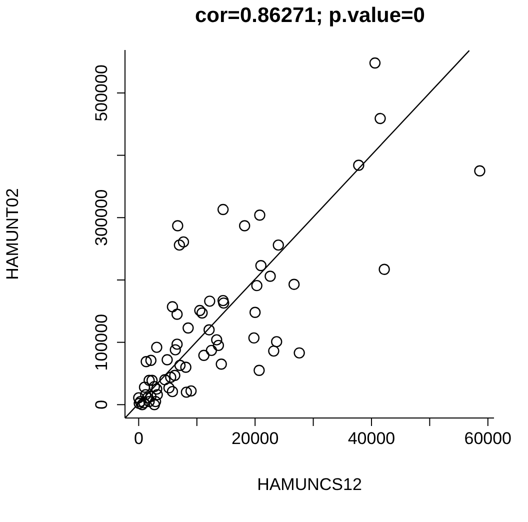 The width and height of the screenshot is (528, 522). What do you see at coordinates (101, 93) in the screenshot?
I see `y-tick-label: 500000` at bounding box center [101, 93].